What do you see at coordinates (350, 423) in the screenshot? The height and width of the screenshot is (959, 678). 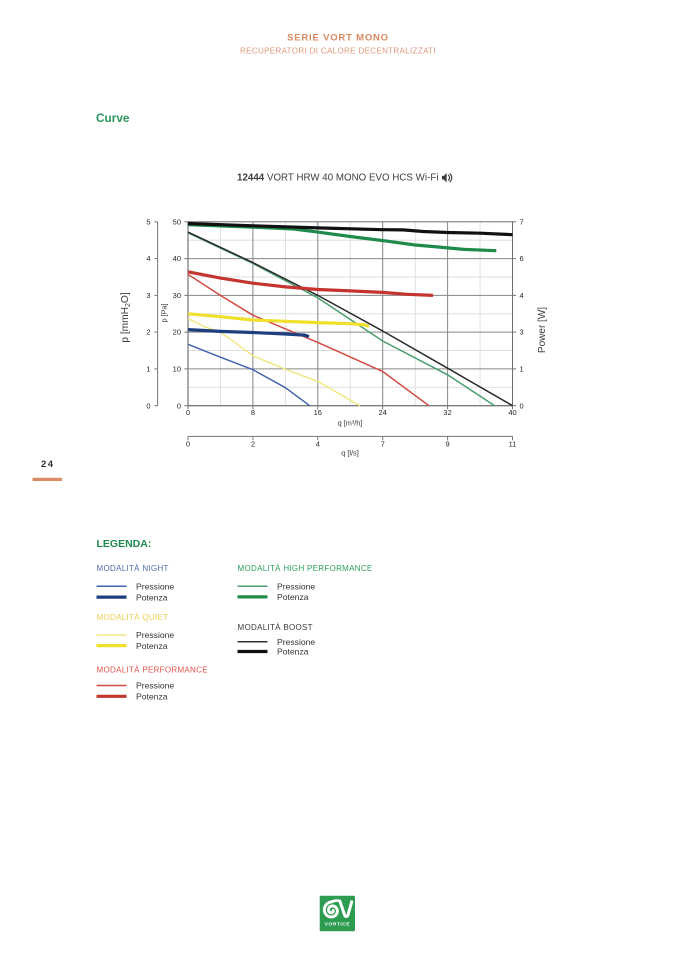 I see `svg-text: q [m³/h]` at bounding box center [350, 423].